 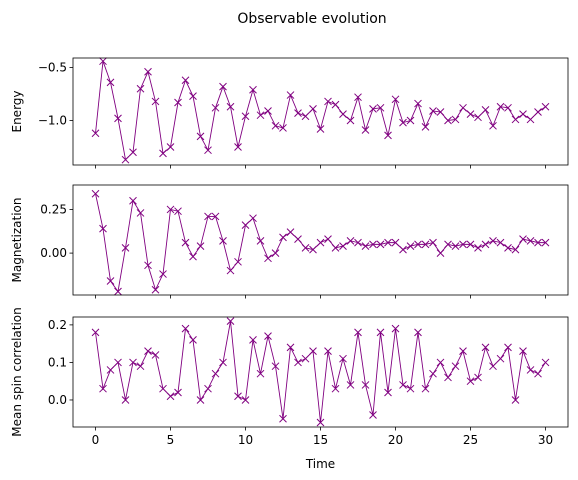 I want to click on x-tick-label: 20, so click(x=395, y=440).